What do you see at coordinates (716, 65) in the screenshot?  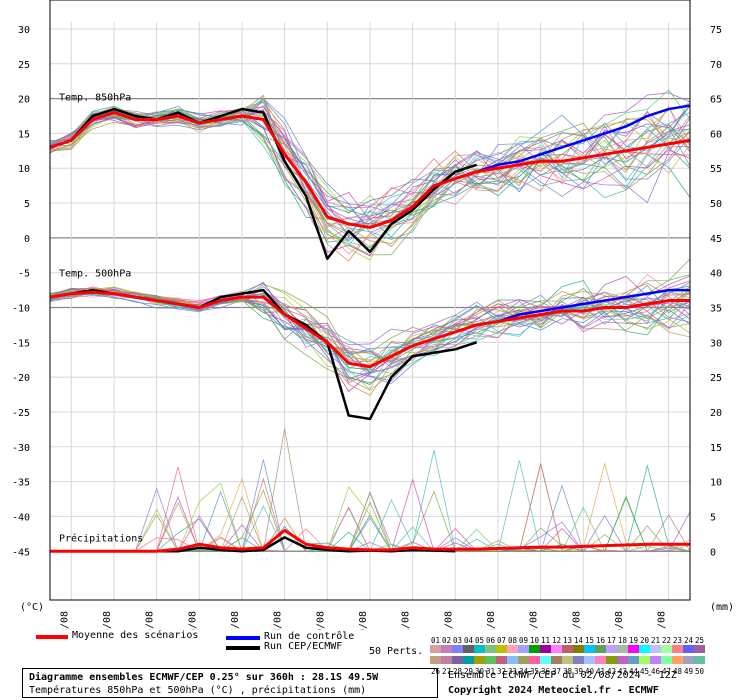 I see `right-tick-label: 70` at bounding box center [716, 65].